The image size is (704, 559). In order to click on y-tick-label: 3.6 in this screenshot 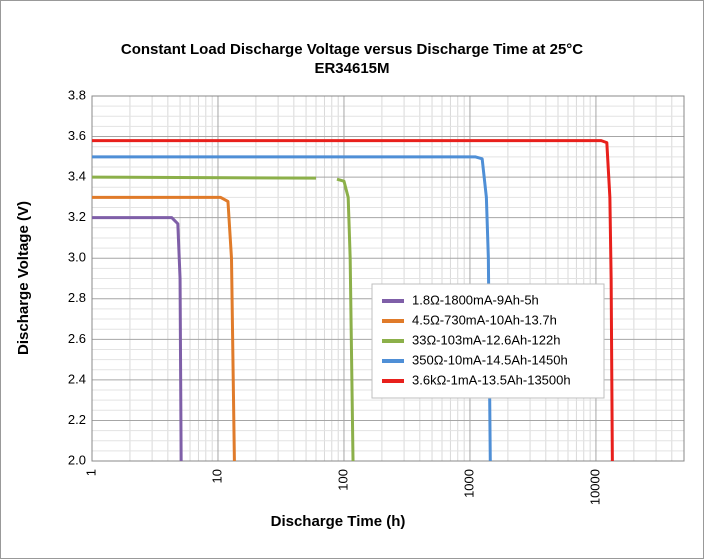, I will do `click(77, 135)`.